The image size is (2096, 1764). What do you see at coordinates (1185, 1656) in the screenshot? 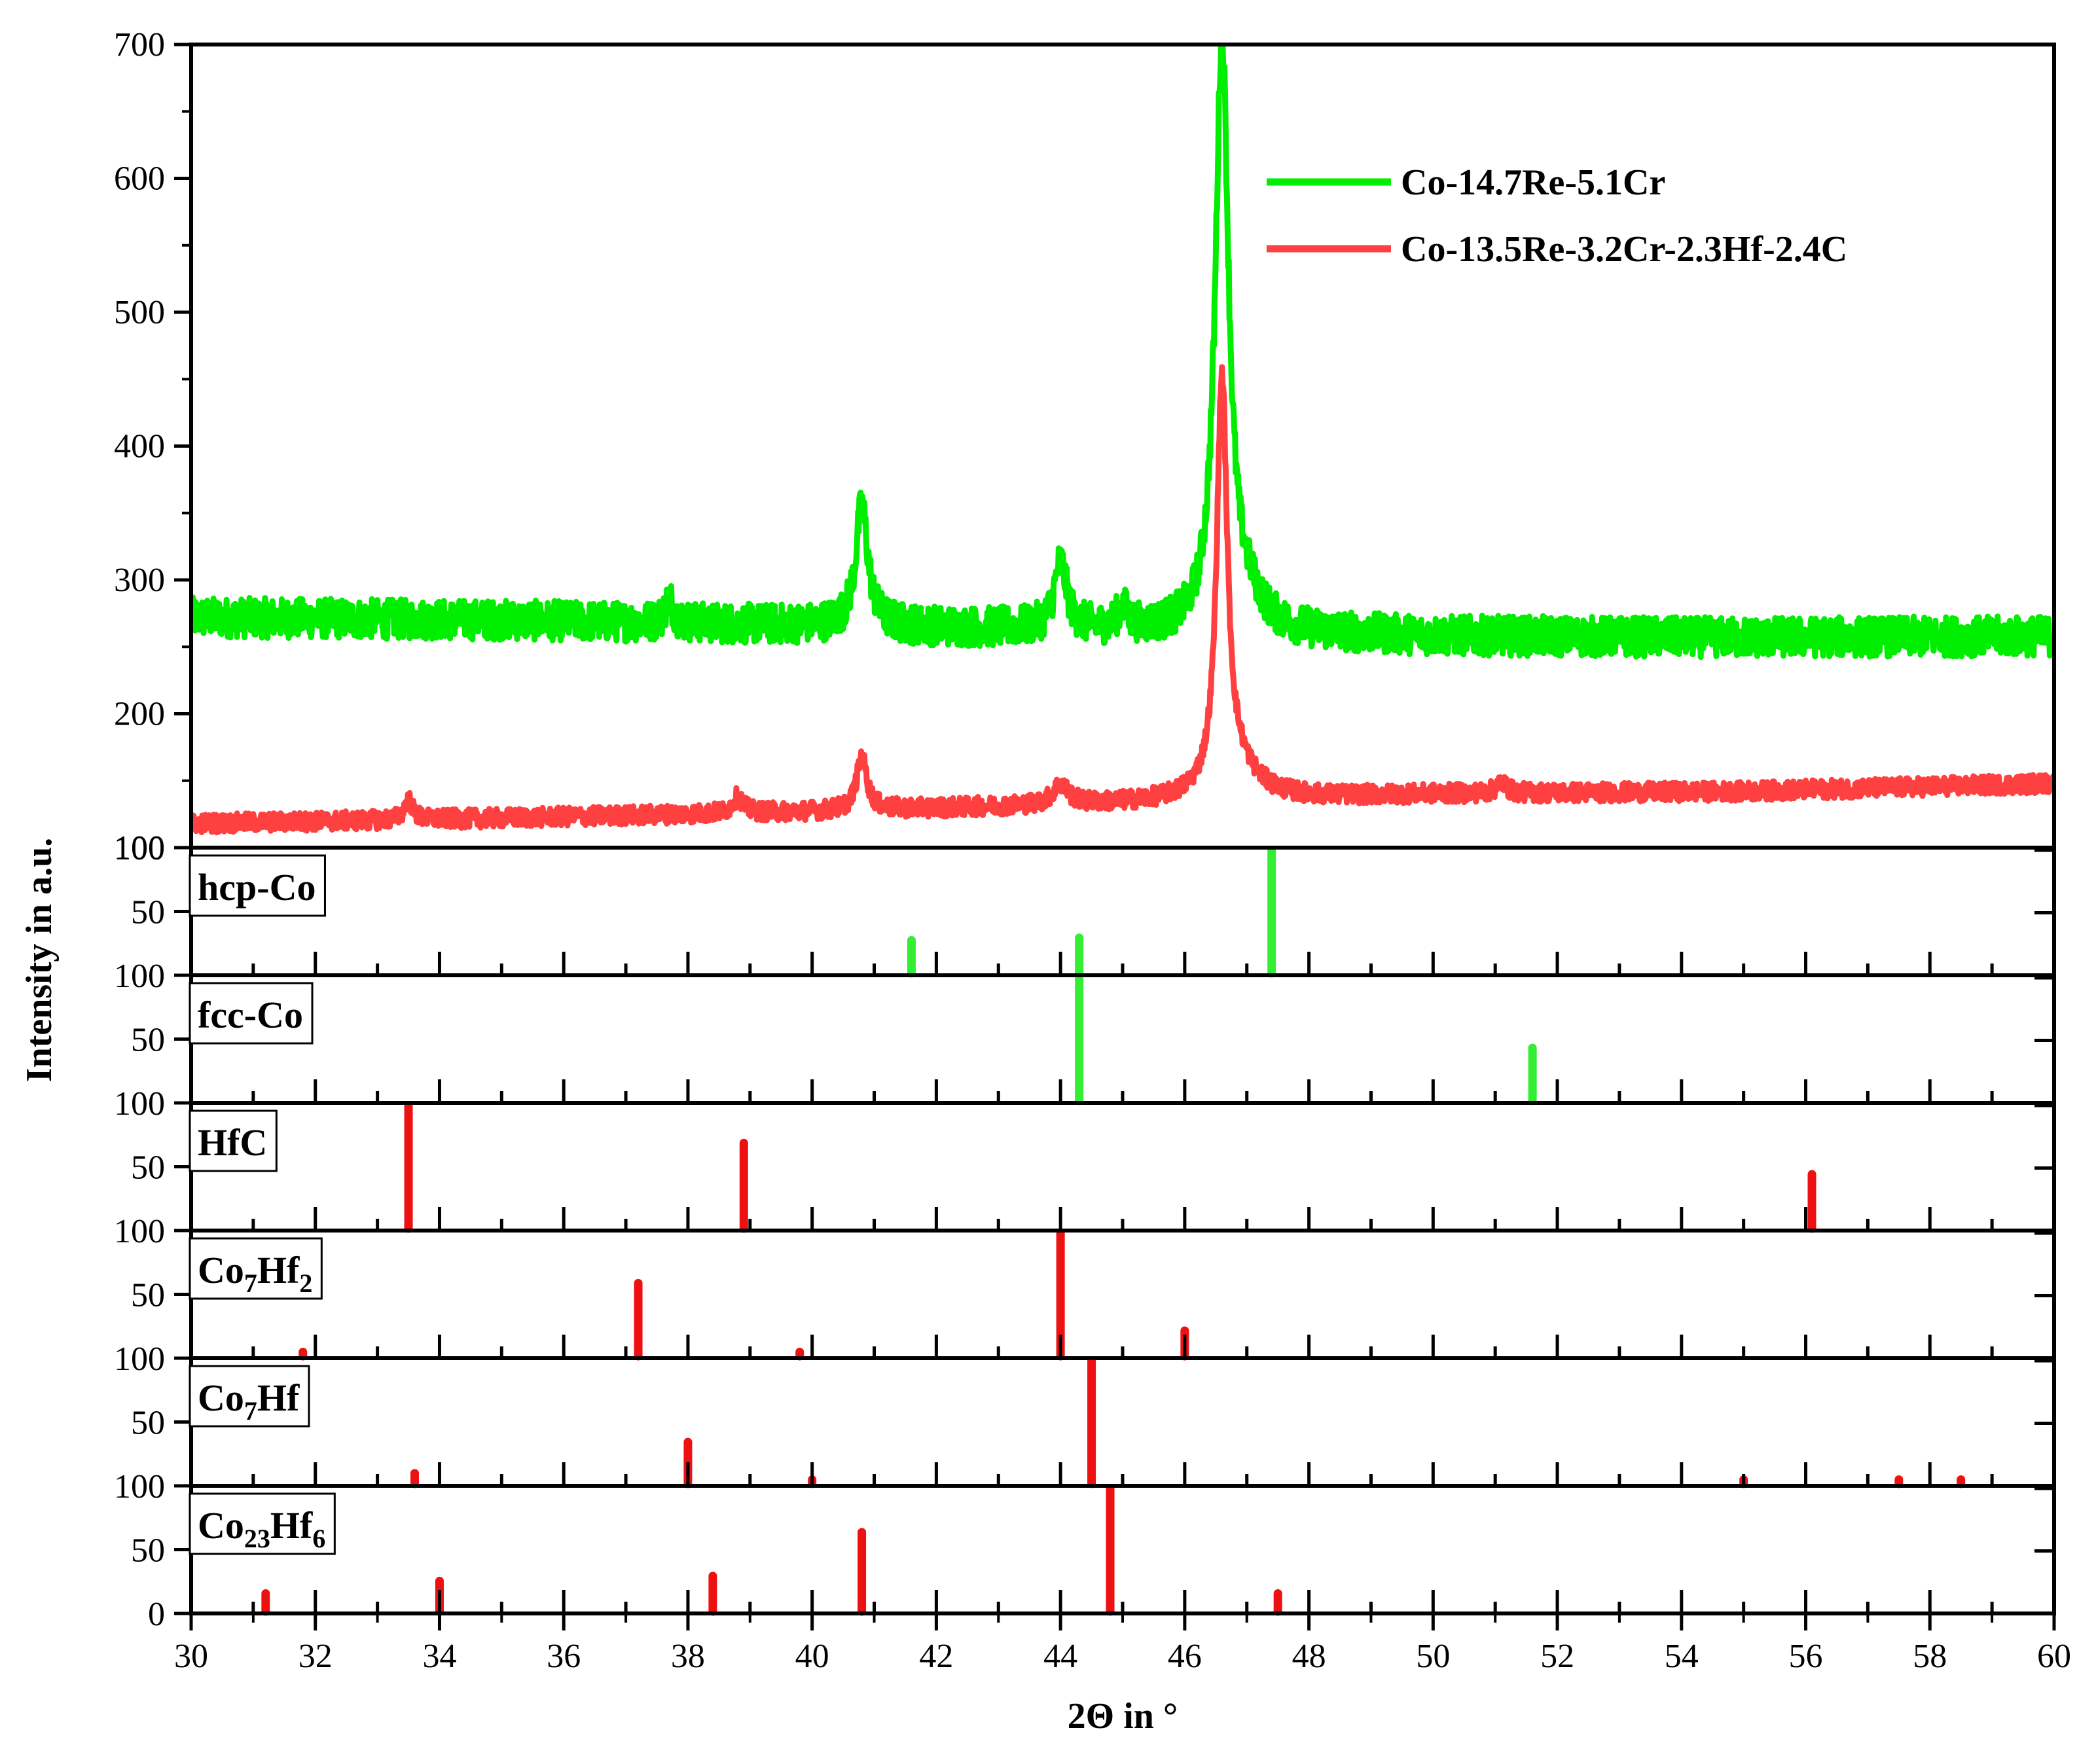
I see `x-tick-label-46: 46` at bounding box center [1185, 1656].